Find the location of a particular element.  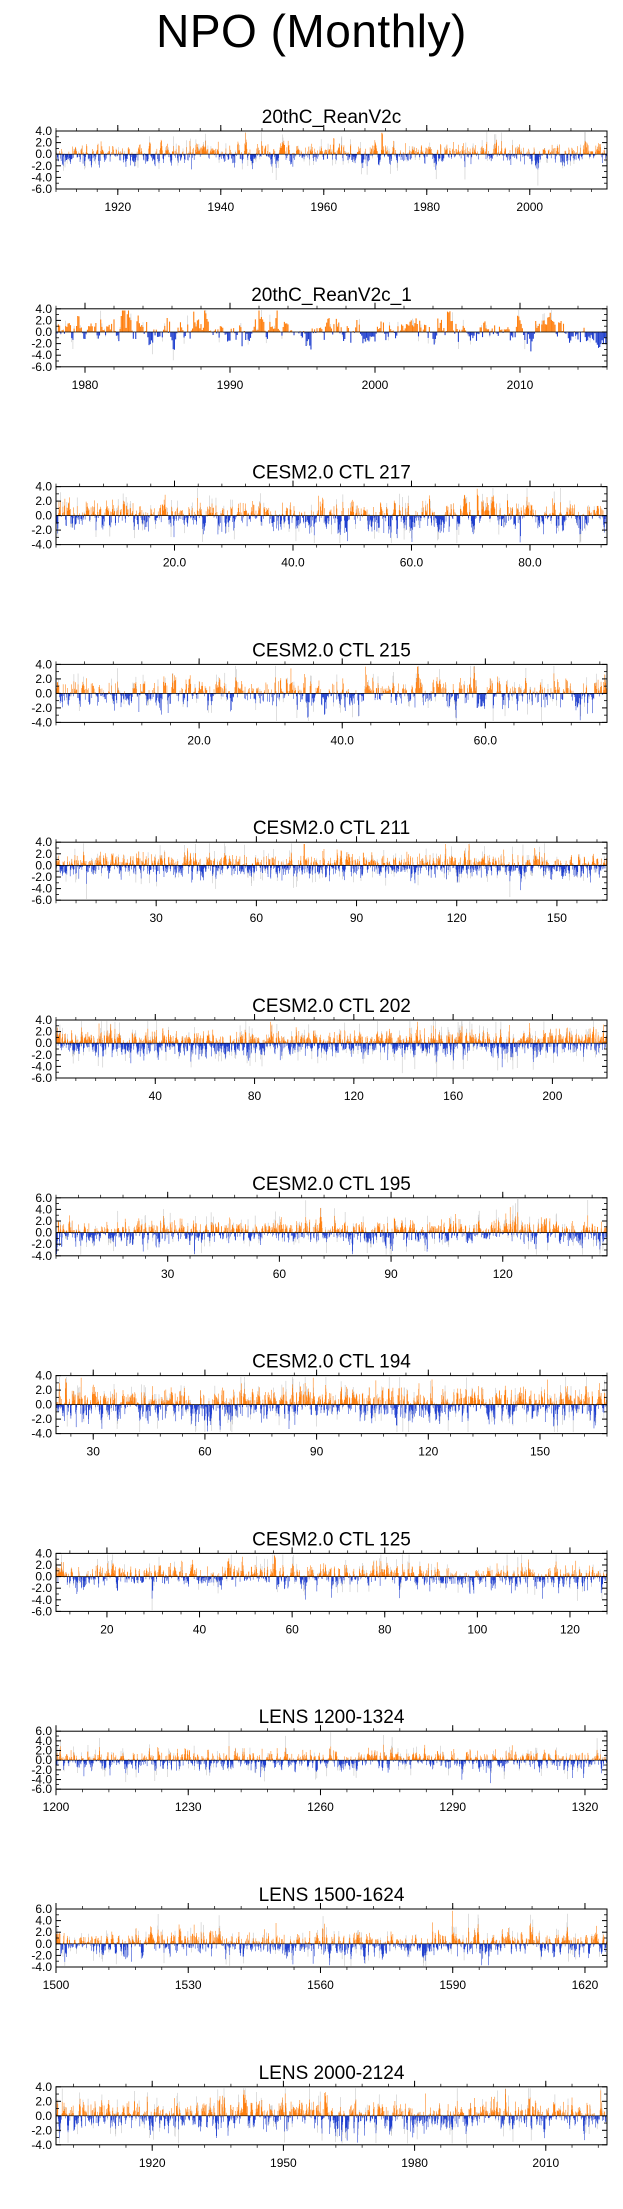

x-tick-label: 1260 is located at coordinates (320, 1807).